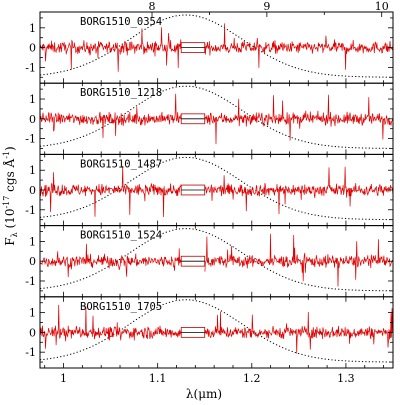  Describe the element at coordinates (121, 22) in the screenshot. I see `panel-label: BORG1510_0354` at that location.